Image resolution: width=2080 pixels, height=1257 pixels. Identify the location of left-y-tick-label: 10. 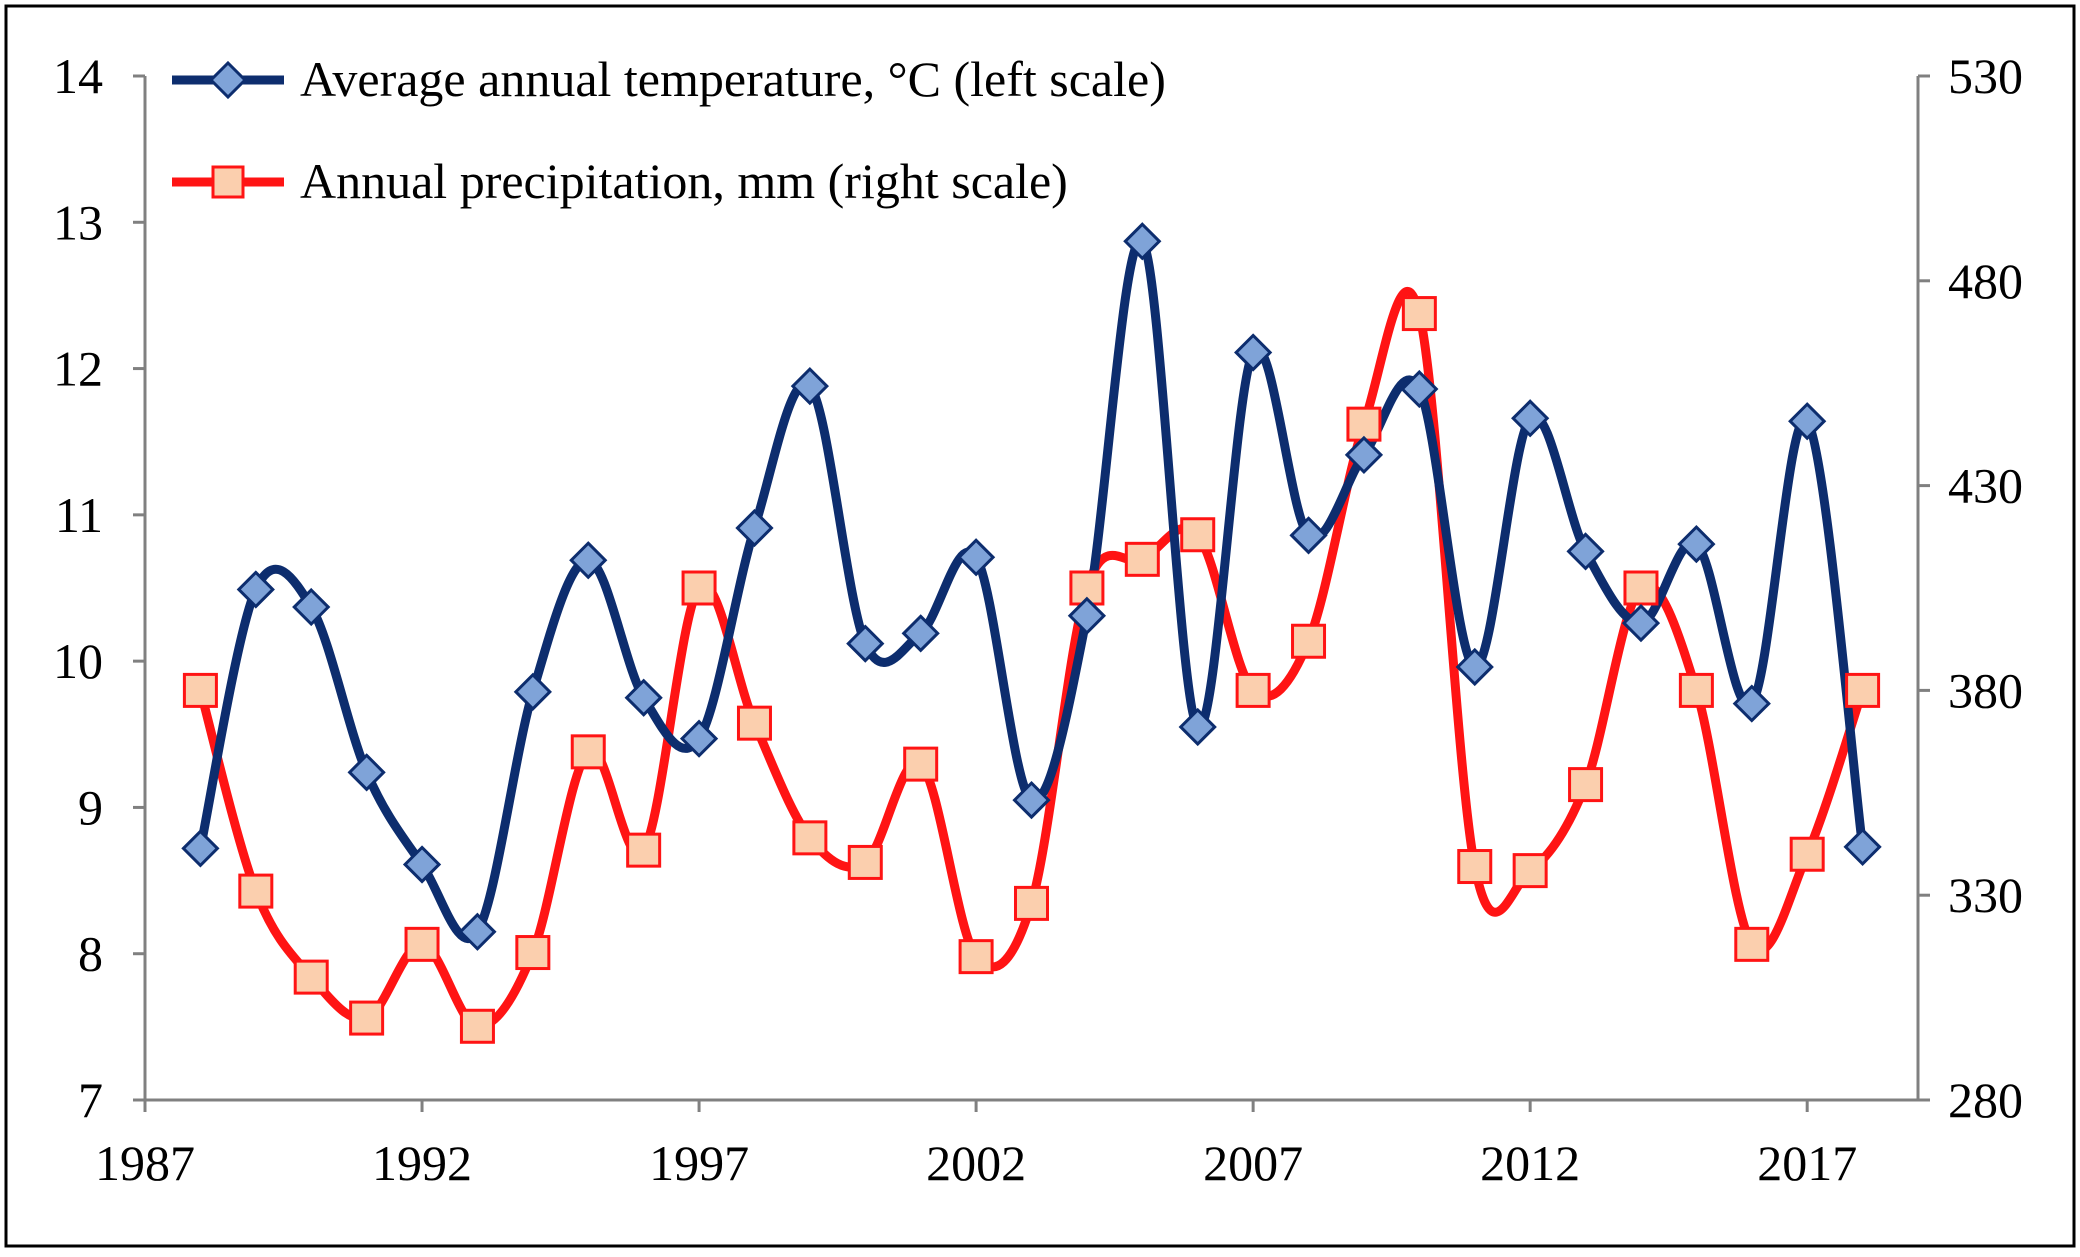
(78, 661).